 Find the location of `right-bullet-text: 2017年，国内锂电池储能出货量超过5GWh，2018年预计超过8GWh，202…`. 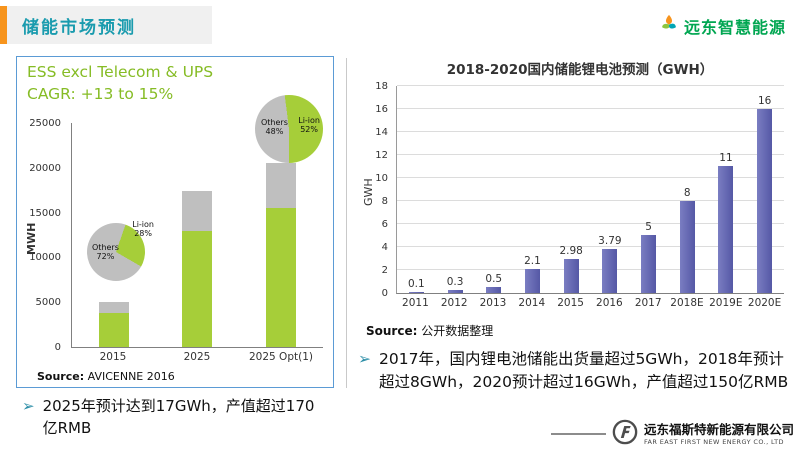

right-bullet-text: 2017年，国内锂电池储能出货量超过5GWh，2018年预计超过8GWh，202… is located at coordinates (584, 371).